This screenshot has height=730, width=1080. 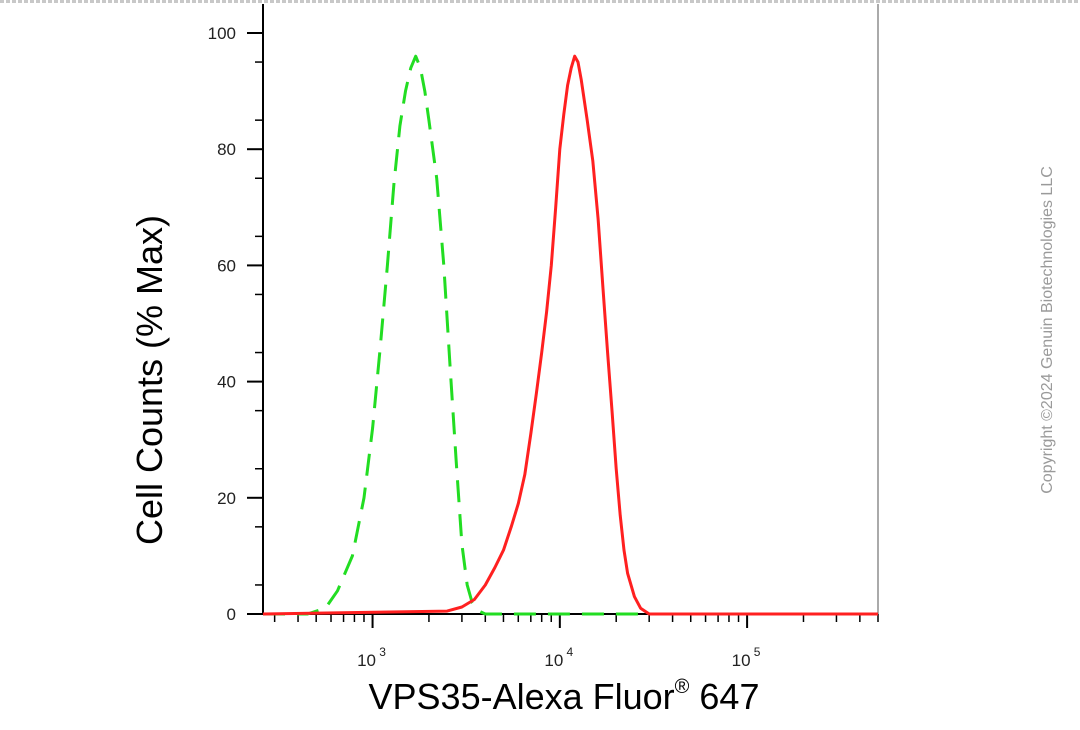 What do you see at coordinates (724, 696) in the screenshot?
I see `x-axis-label-suffix: 647` at bounding box center [724, 696].